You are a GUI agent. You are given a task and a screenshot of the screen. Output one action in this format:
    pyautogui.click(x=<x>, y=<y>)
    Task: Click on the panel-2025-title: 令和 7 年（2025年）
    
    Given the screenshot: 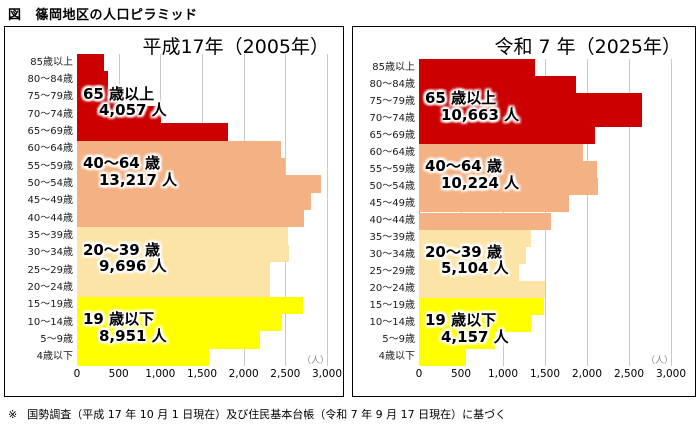 What is the action you would take?
    pyautogui.click(x=587, y=47)
    